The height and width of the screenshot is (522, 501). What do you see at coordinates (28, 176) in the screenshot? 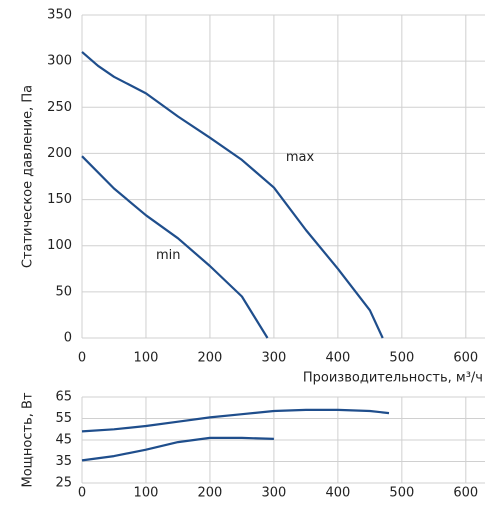
I see `y-axis-label: Статическое давление, Па` at bounding box center [28, 176].